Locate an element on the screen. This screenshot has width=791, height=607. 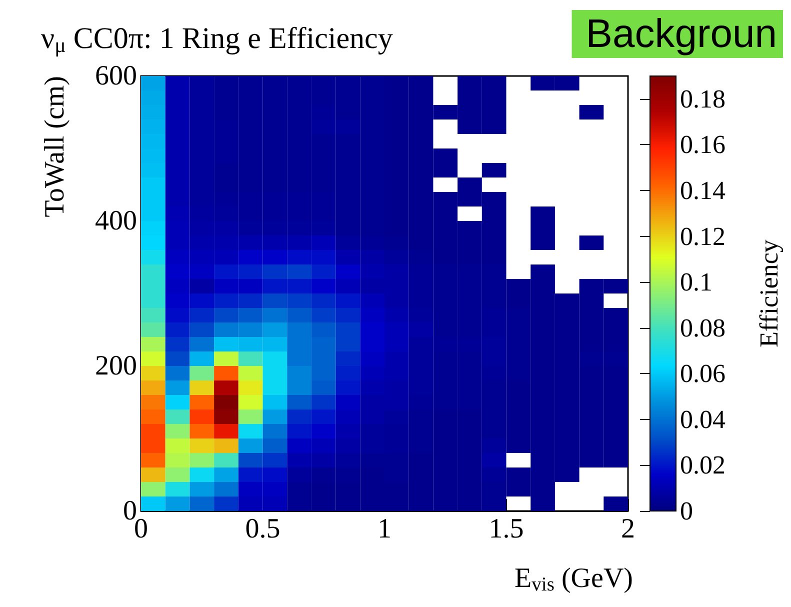
color-bar-label: 0.02 is located at coordinates (703, 465).